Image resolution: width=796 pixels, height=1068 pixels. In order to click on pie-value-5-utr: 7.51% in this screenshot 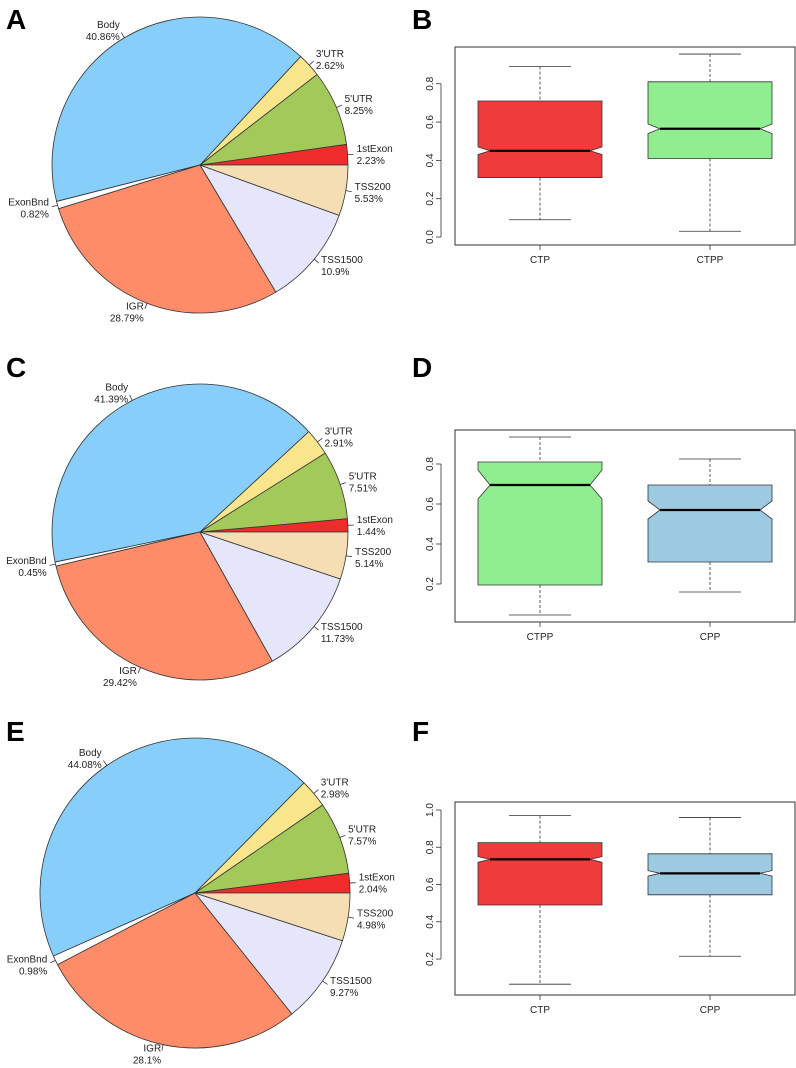, I will do `click(363, 489)`.